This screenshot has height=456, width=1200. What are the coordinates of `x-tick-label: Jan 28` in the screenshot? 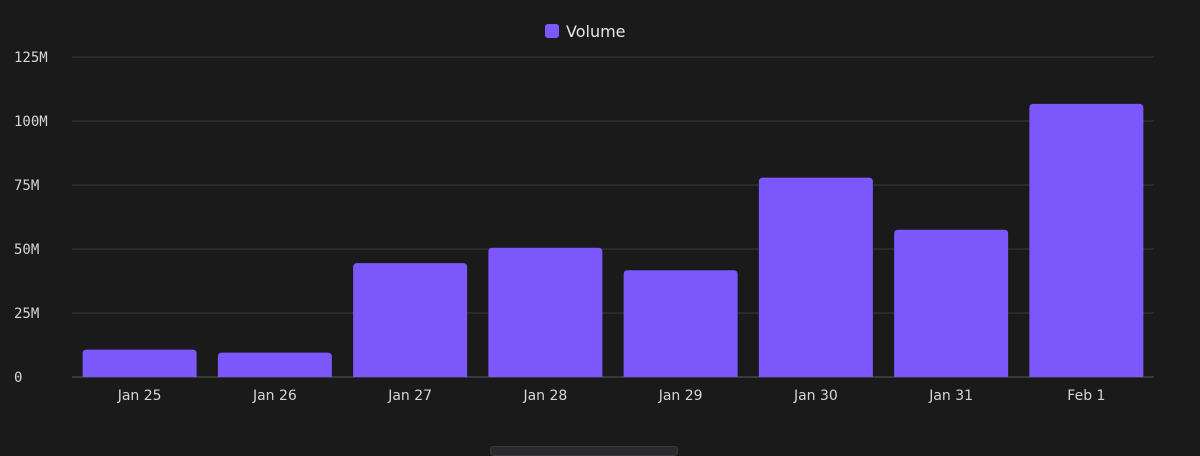 It's located at (544, 396).